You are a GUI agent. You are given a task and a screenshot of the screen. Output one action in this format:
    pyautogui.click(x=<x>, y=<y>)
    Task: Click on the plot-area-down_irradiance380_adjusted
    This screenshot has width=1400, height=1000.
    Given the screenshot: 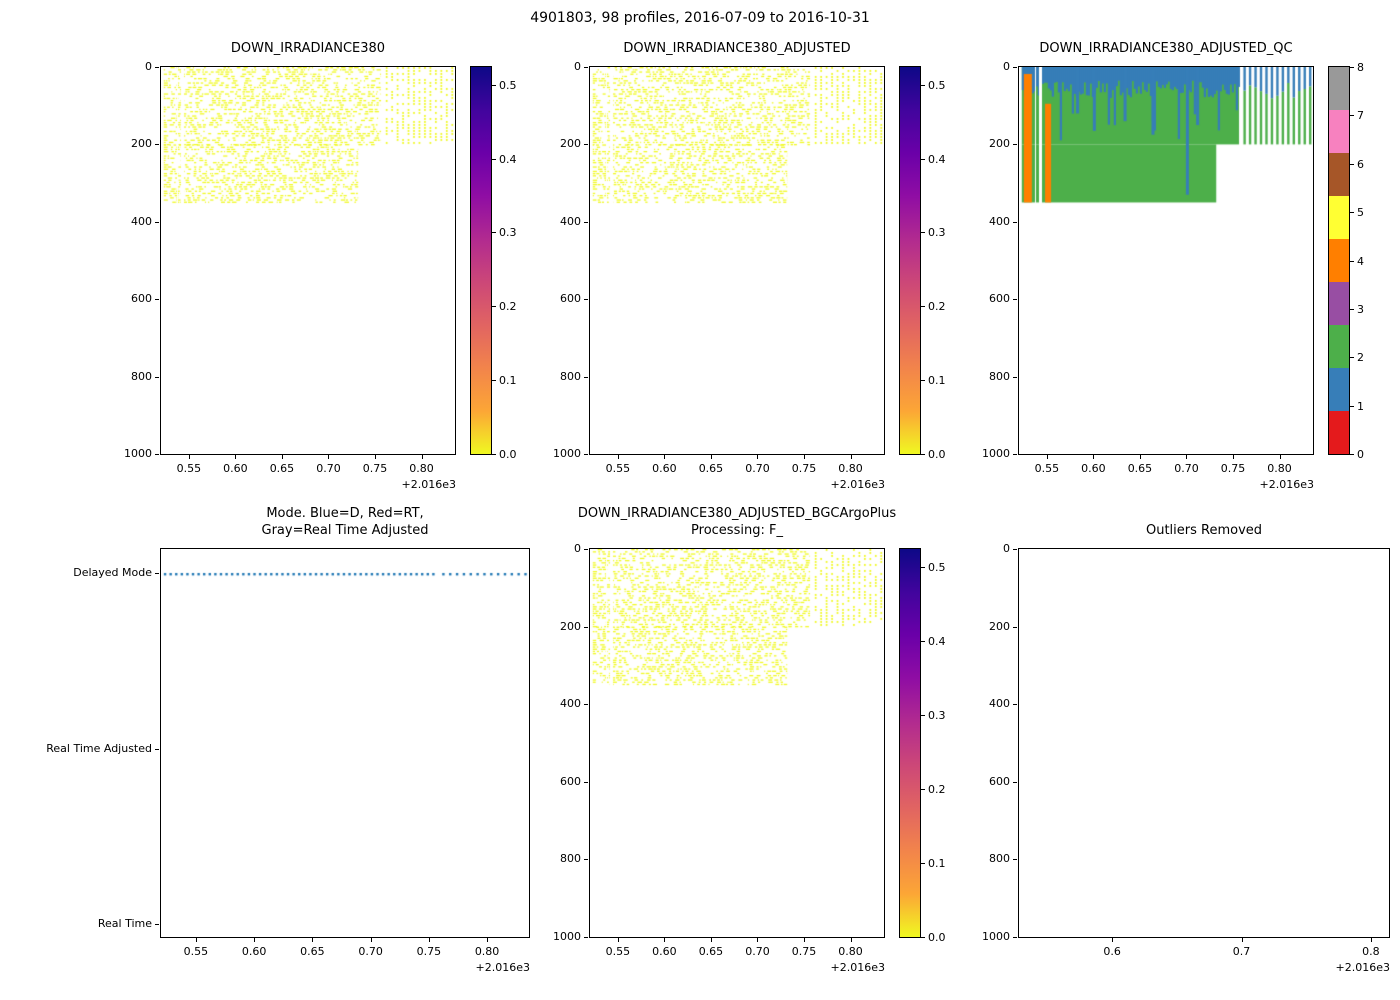 What is the action you would take?
    pyautogui.click(x=737, y=260)
    